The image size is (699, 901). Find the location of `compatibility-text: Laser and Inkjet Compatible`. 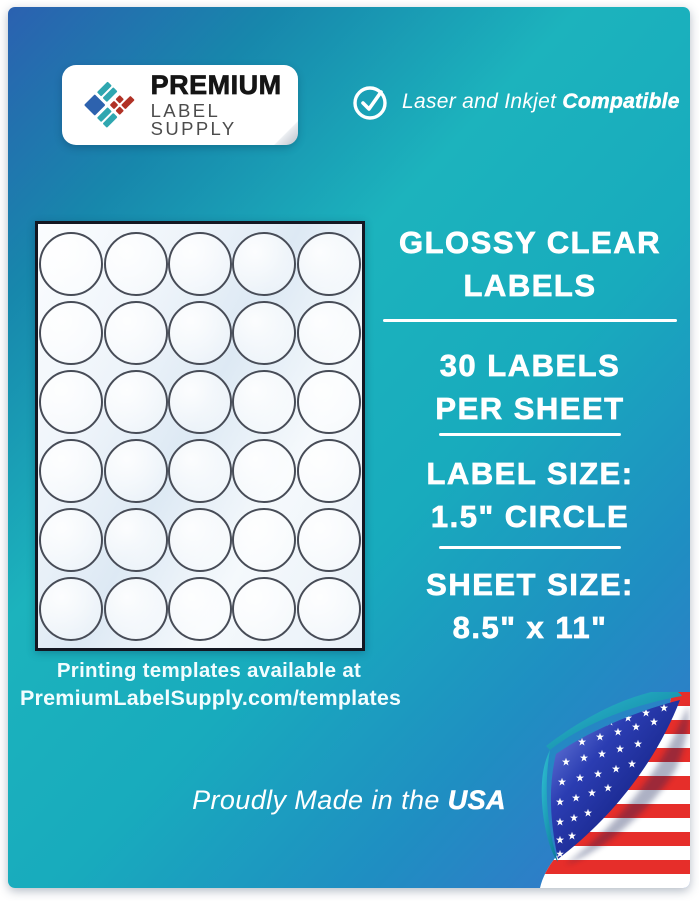

compatibility-text: Laser and Inkjet Compatible is located at coordinates (541, 102).